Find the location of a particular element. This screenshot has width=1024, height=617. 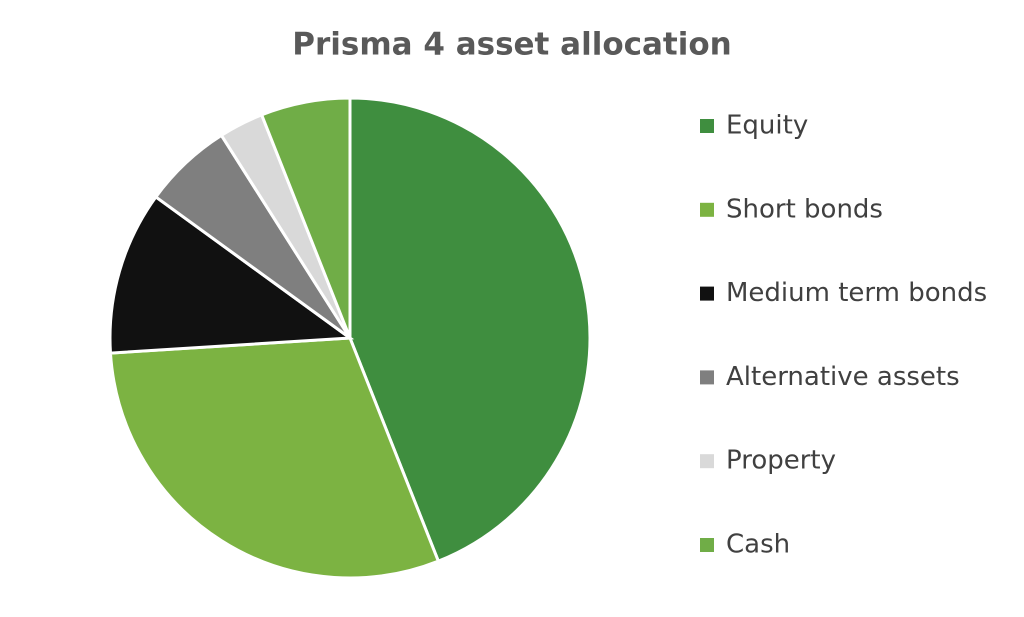

legend-label: Alternative assets is located at coordinates (843, 377).